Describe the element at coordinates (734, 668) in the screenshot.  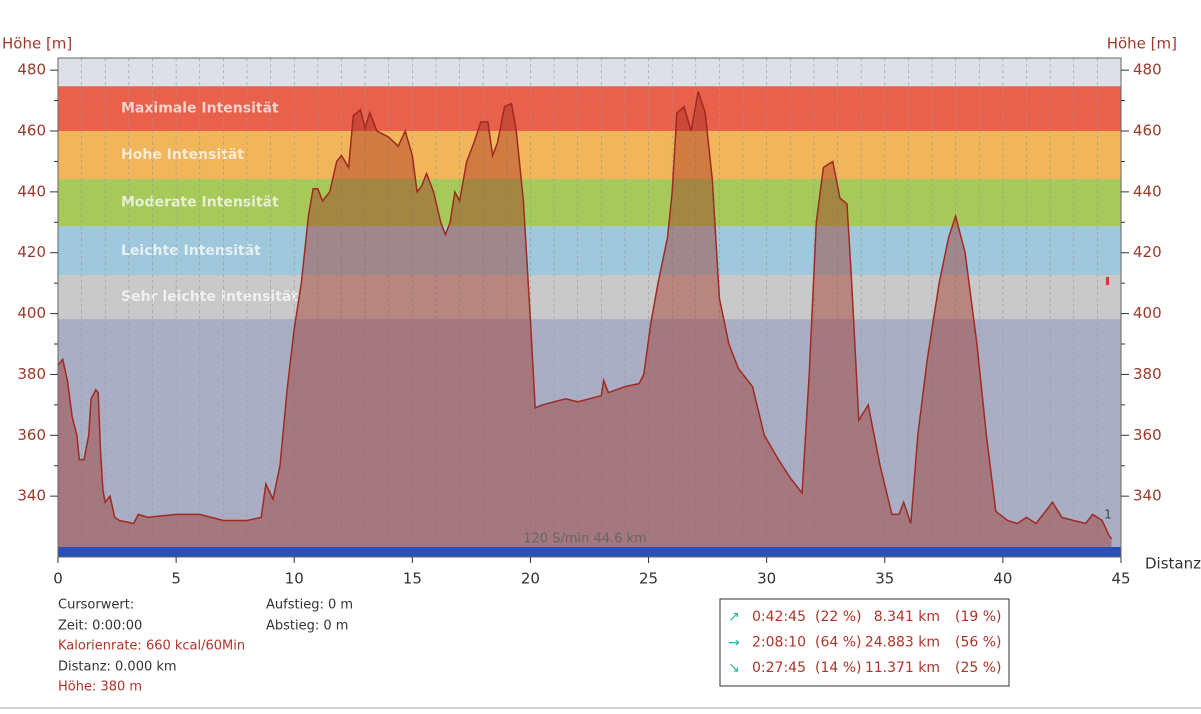
I see `down-icon: ↘` at that location.